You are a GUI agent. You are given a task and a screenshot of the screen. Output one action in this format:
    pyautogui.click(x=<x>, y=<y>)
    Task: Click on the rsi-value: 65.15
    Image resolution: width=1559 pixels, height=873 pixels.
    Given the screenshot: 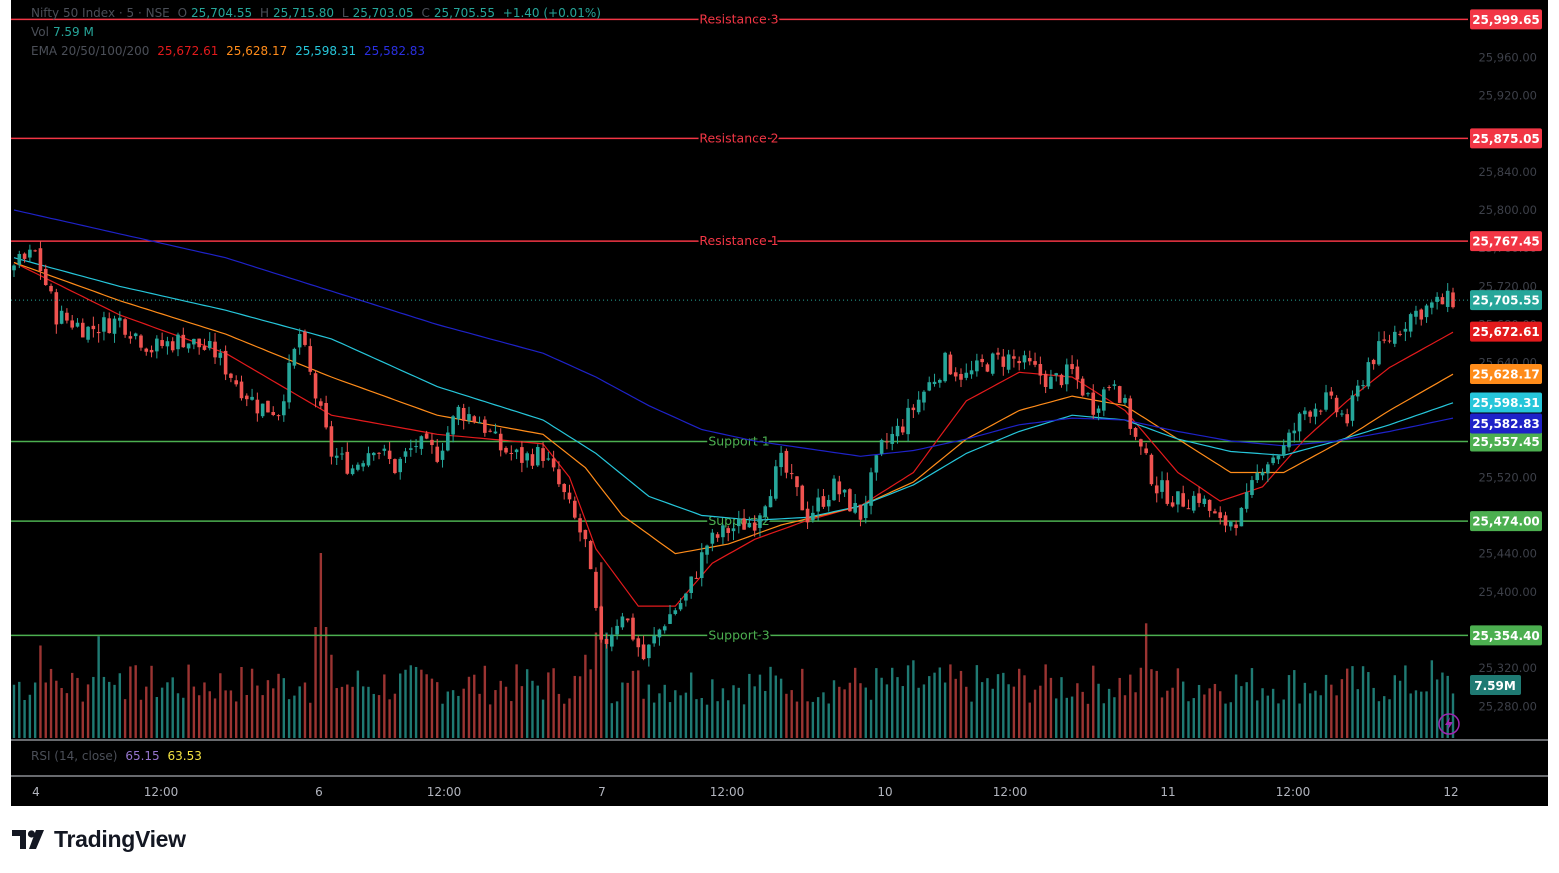 What is the action you would take?
    pyautogui.click(x=142, y=756)
    